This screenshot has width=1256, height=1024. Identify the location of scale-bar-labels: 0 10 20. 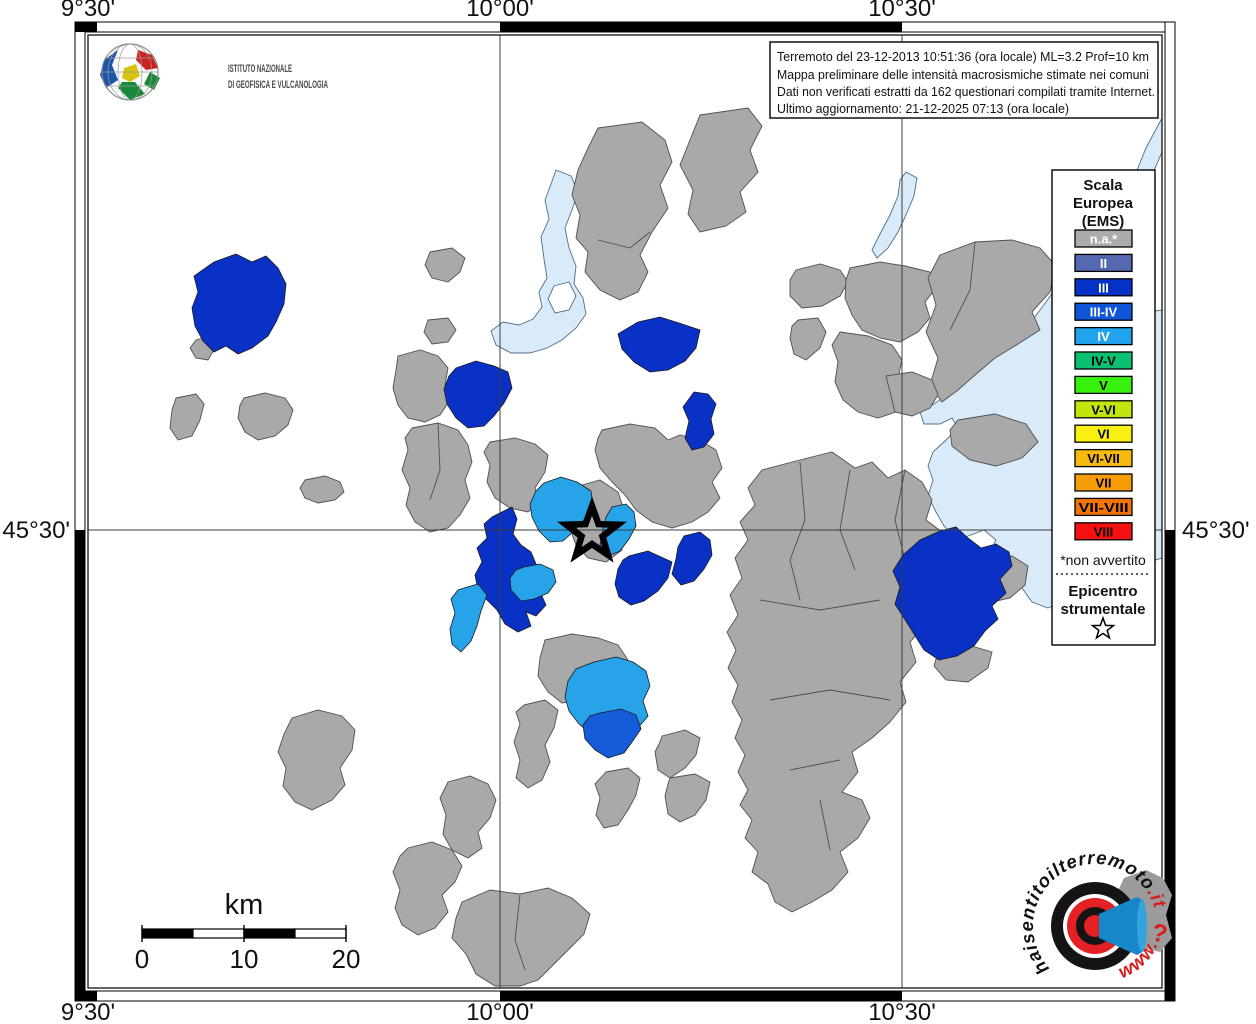
(248, 959).